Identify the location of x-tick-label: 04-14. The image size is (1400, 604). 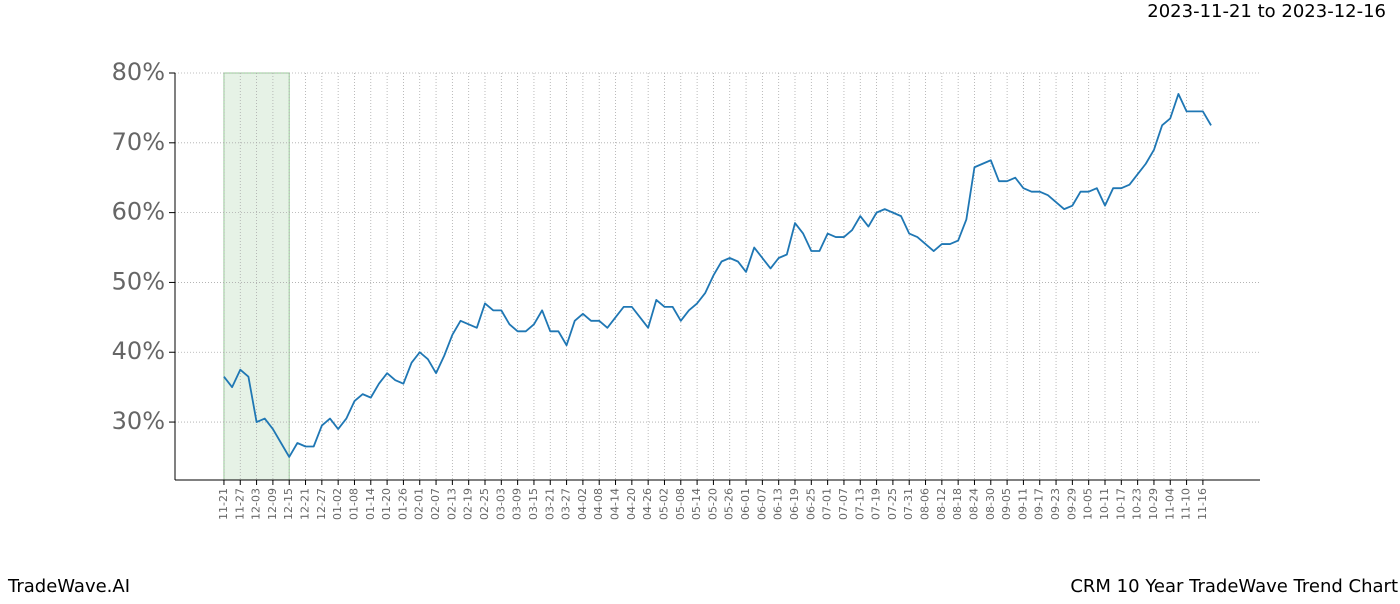
(615, 504).